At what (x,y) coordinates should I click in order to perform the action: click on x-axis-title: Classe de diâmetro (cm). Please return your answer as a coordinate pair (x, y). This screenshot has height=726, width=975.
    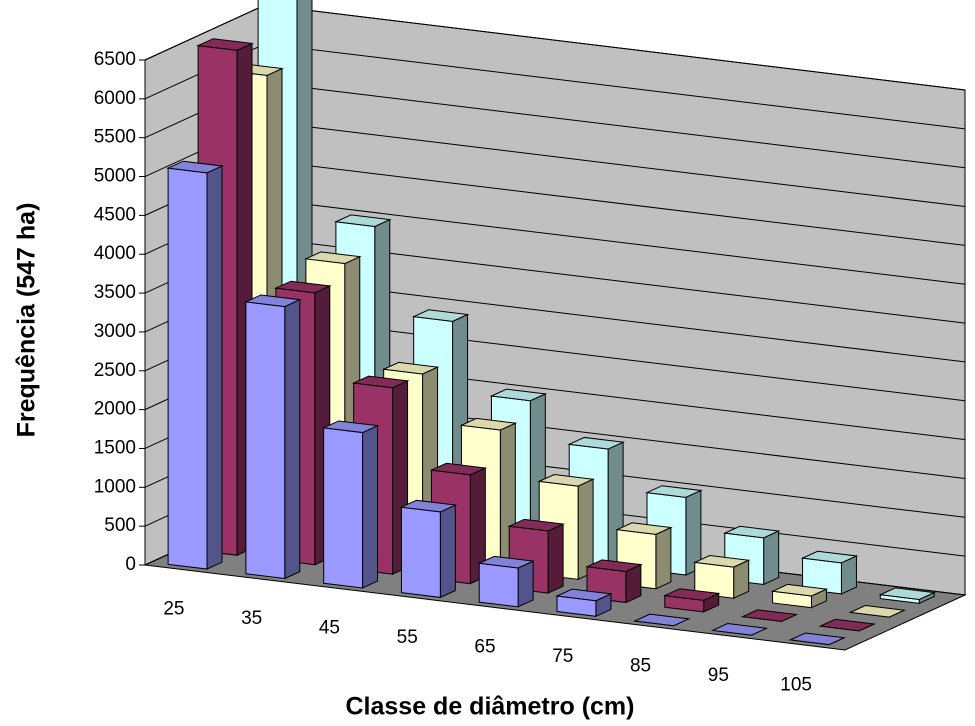
    Looking at the image, I should click on (490, 707).